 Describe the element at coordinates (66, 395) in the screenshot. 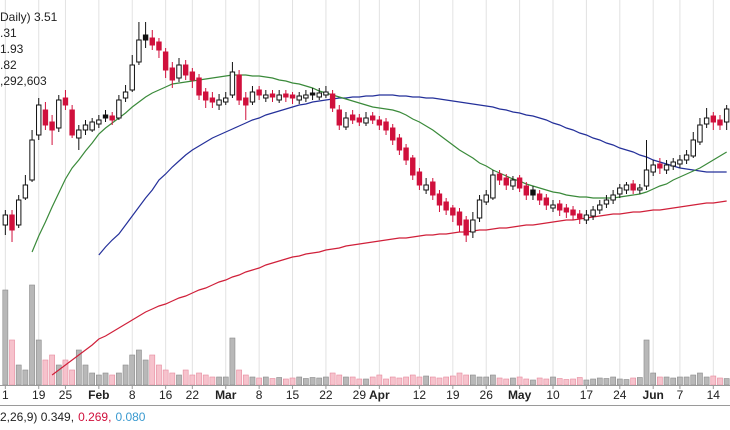

I see `x-tick-label: 25` at that location.